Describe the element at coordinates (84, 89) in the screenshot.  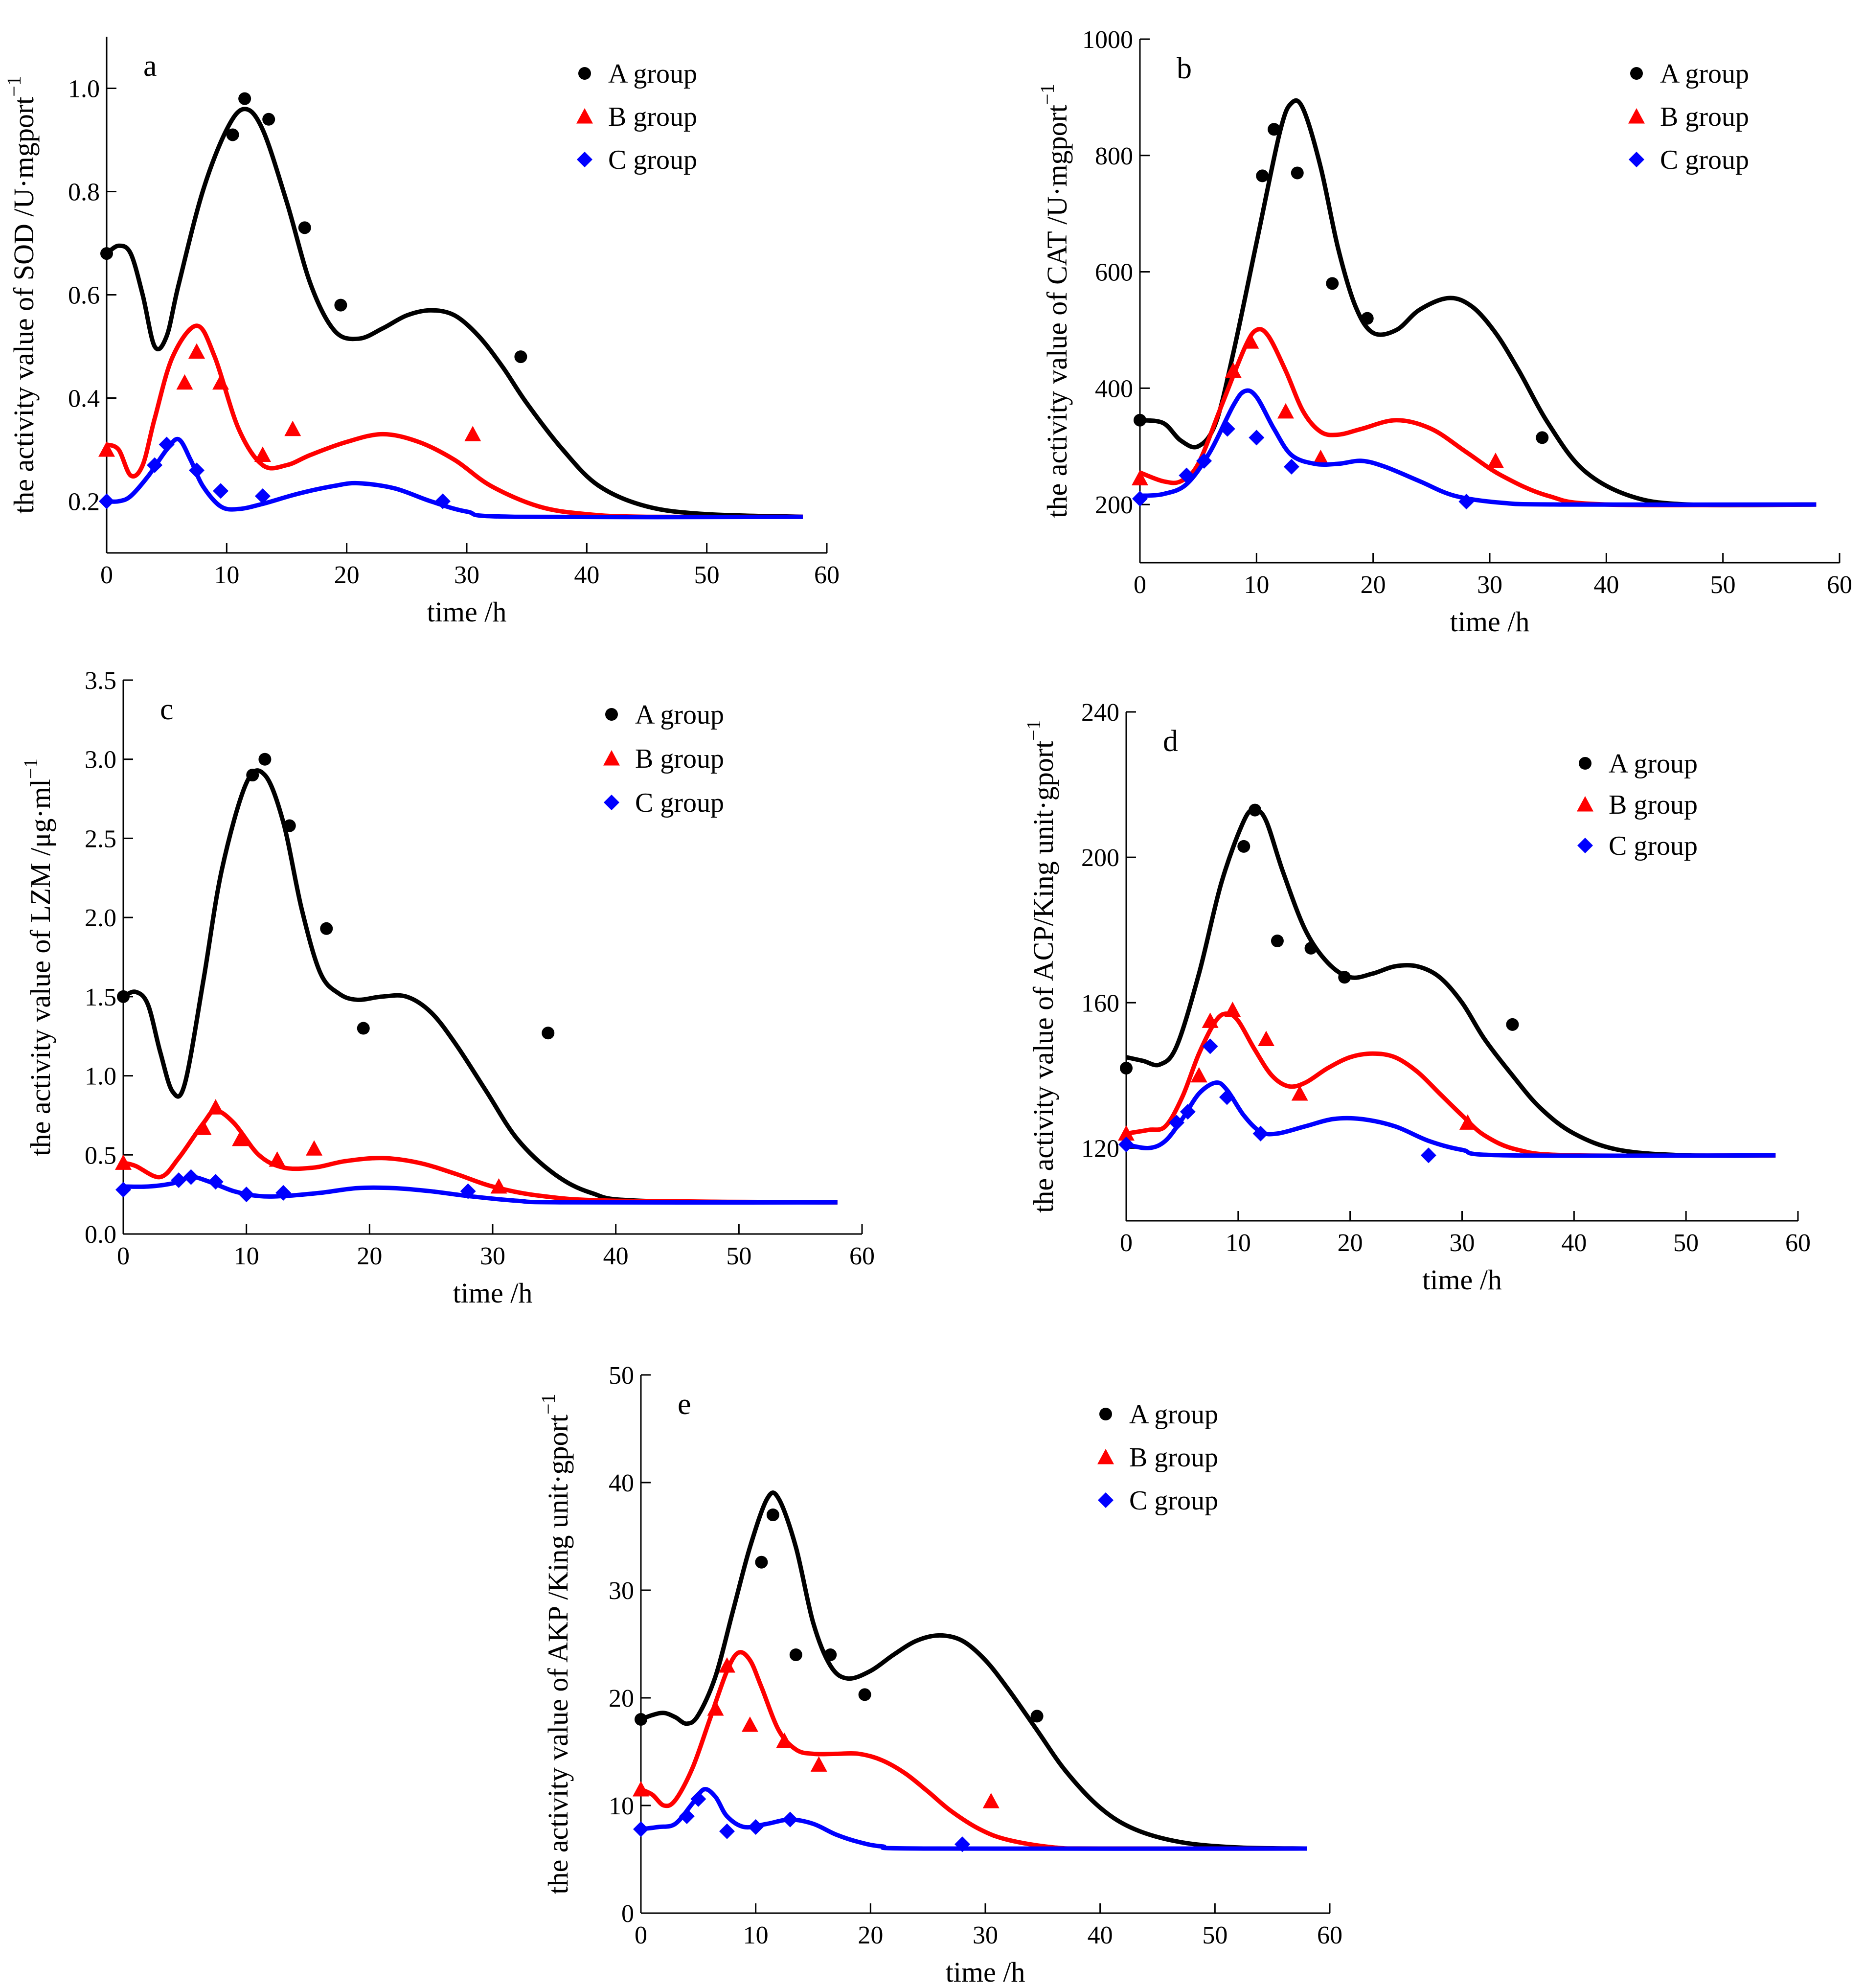
I see `y-tick-label: 1.0` at that location.